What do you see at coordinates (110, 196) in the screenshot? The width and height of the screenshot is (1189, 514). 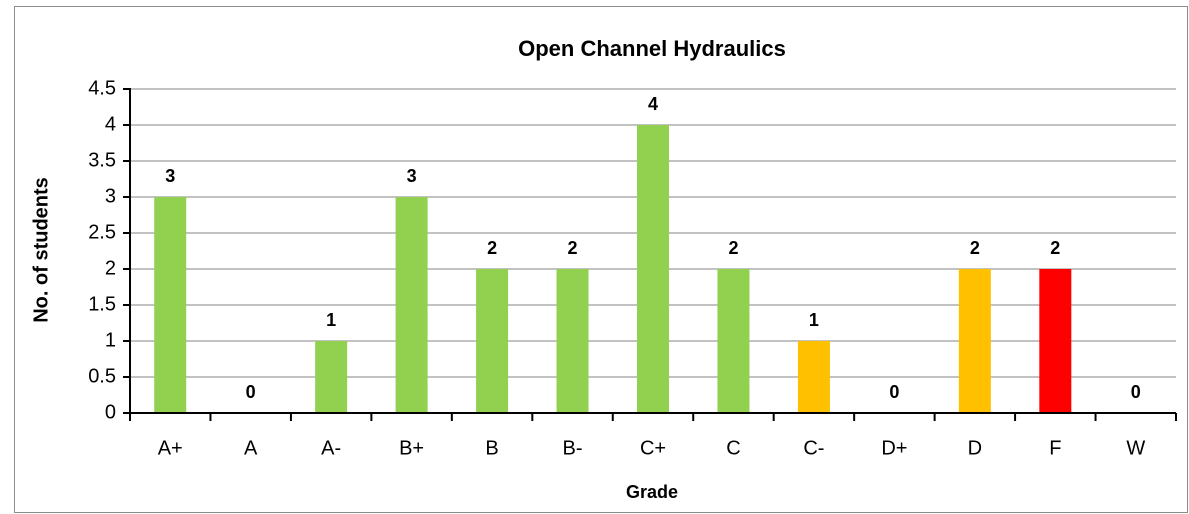 I see `y-tick-label: 3` at bounding box center [110, 196].